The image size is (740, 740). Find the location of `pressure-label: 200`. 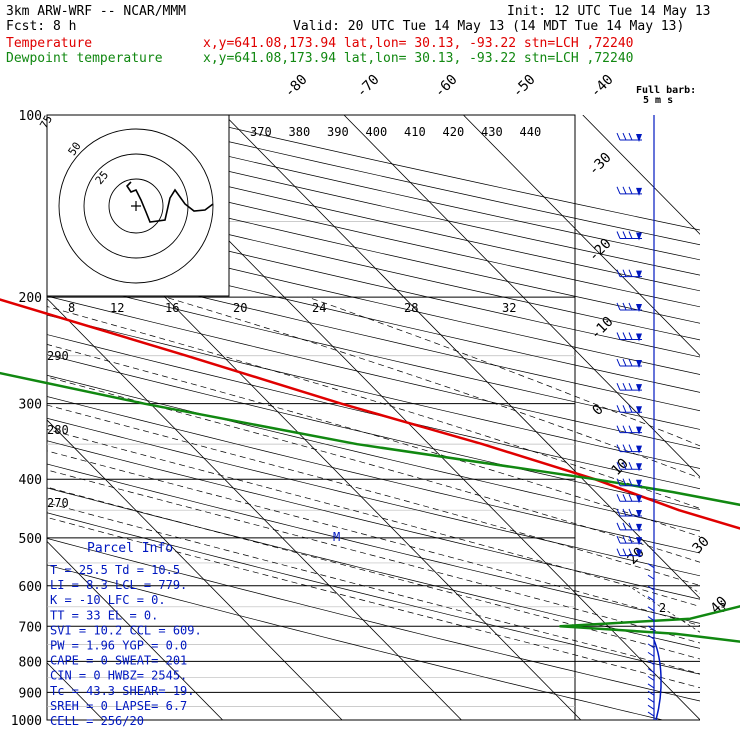

pressure-label: 200 is located at coordinates (30, 298).